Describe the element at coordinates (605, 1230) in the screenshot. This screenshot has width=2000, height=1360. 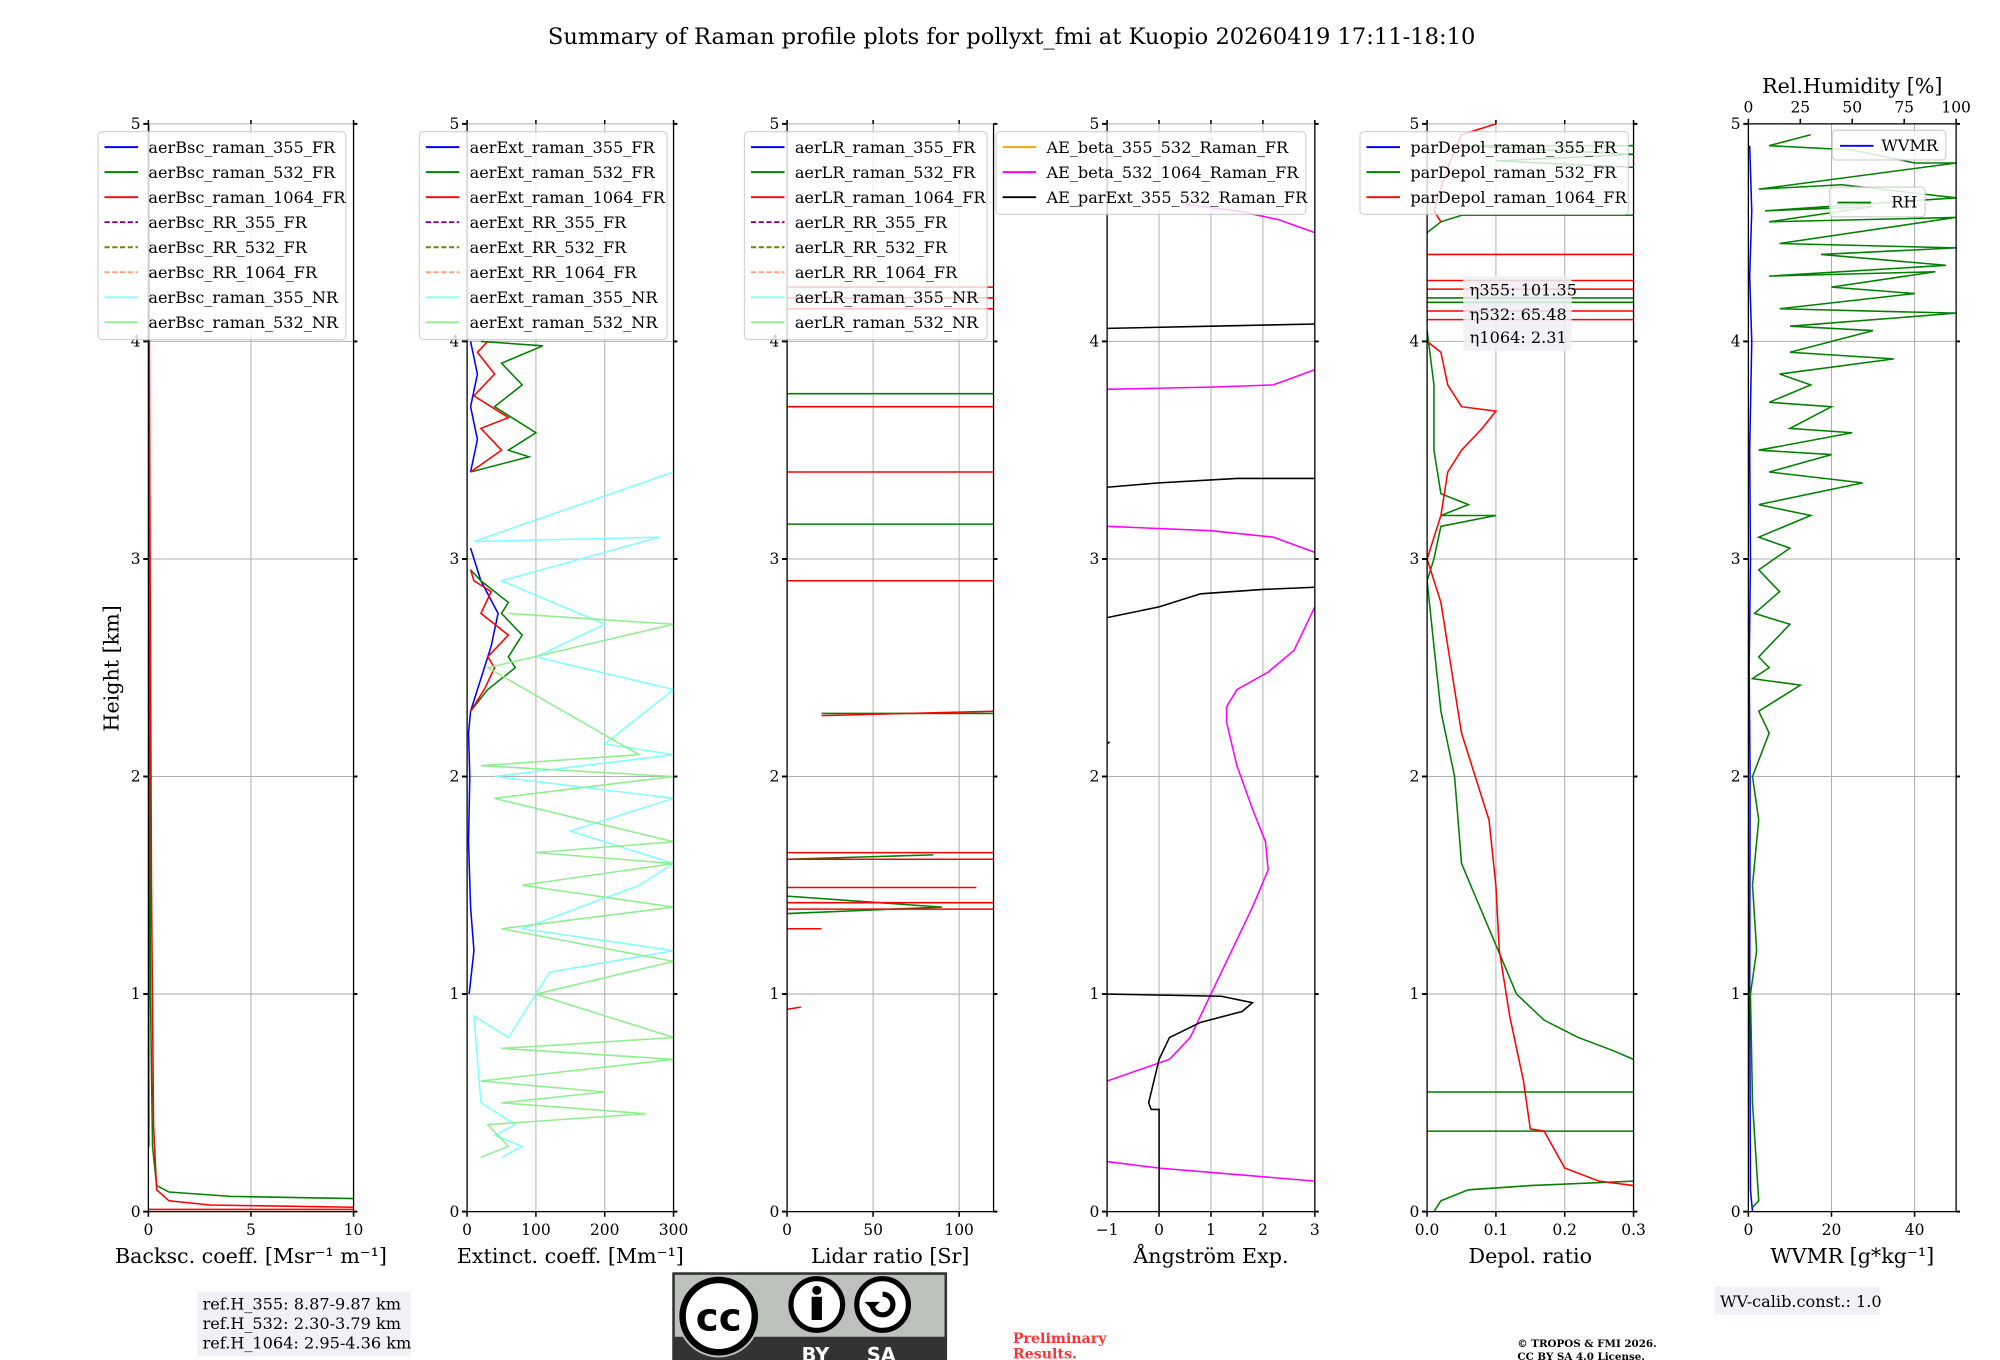
I see `x-tick-label: 200` at that location.